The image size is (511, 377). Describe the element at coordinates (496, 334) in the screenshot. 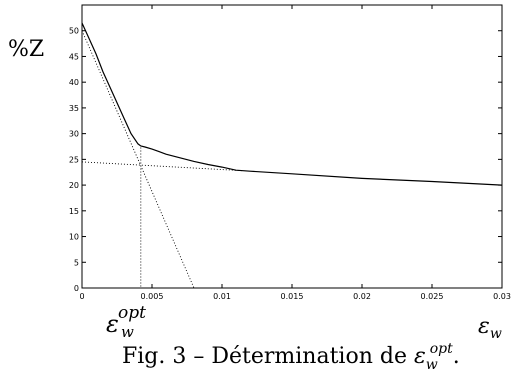

I see `x-axis-subscript: w` at that location.